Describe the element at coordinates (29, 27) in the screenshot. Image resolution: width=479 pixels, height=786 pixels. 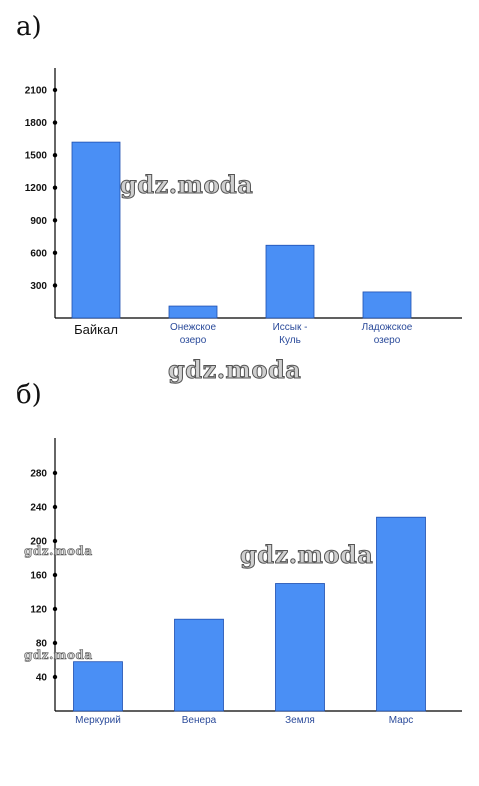
I see `part-a-label: а)` at that location.